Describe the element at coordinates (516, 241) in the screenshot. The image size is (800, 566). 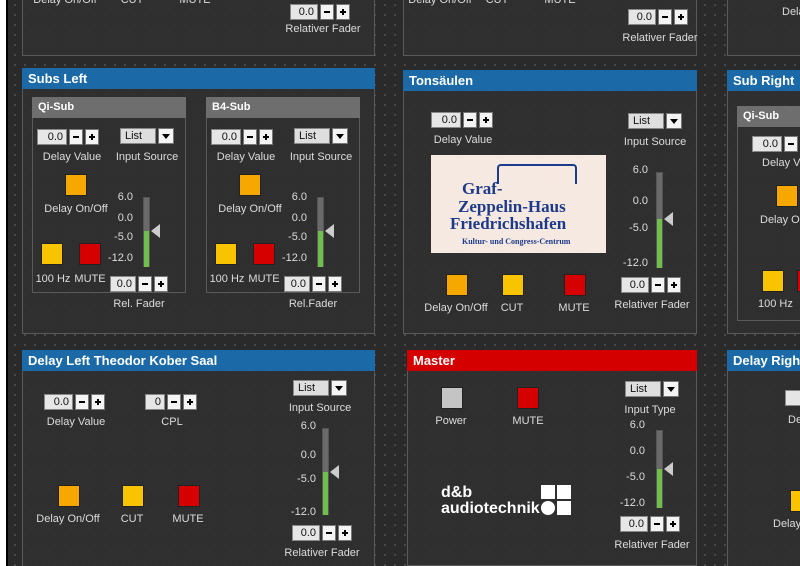
I see `logo-text: Kultur- und Congress-Centrum` at that location.